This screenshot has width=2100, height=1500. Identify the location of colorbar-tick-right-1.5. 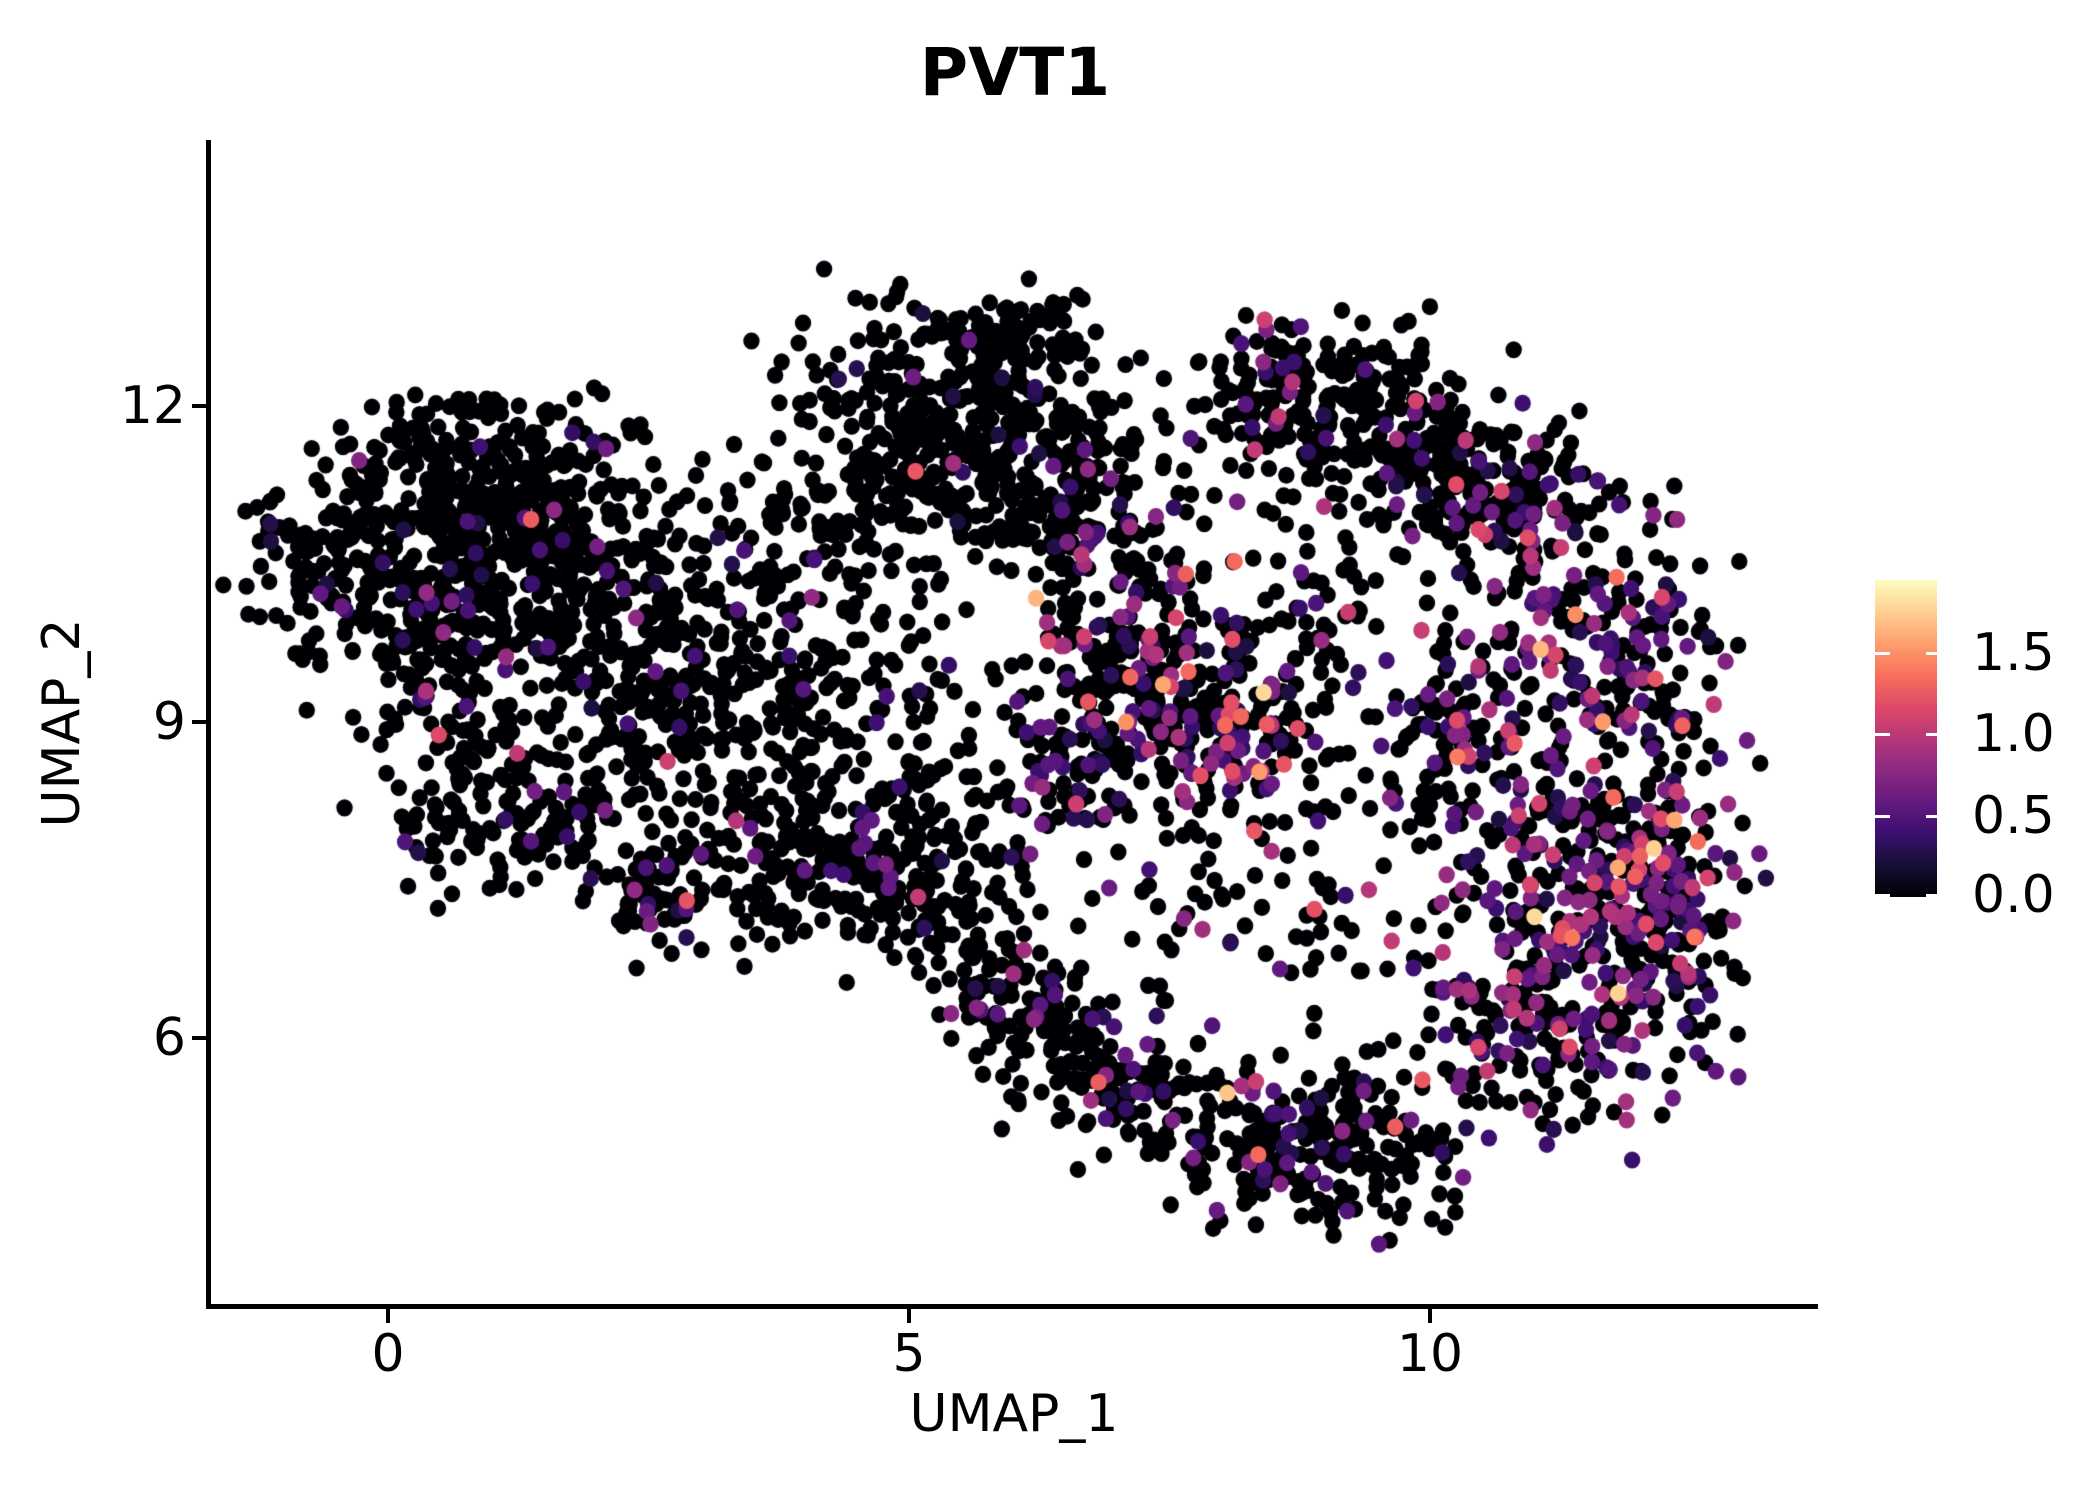
(1931, 654).